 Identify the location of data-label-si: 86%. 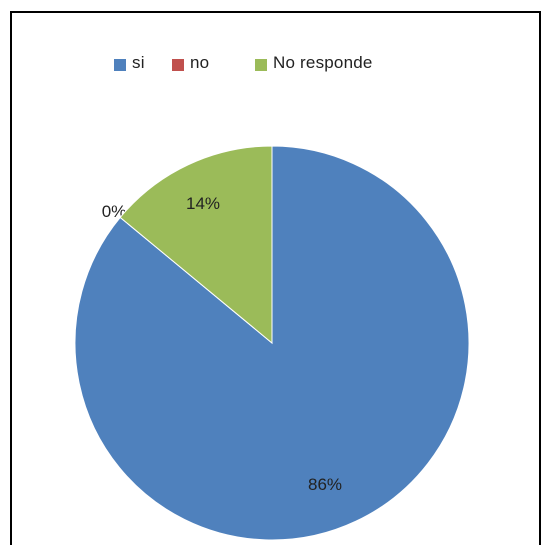
(325, 484).